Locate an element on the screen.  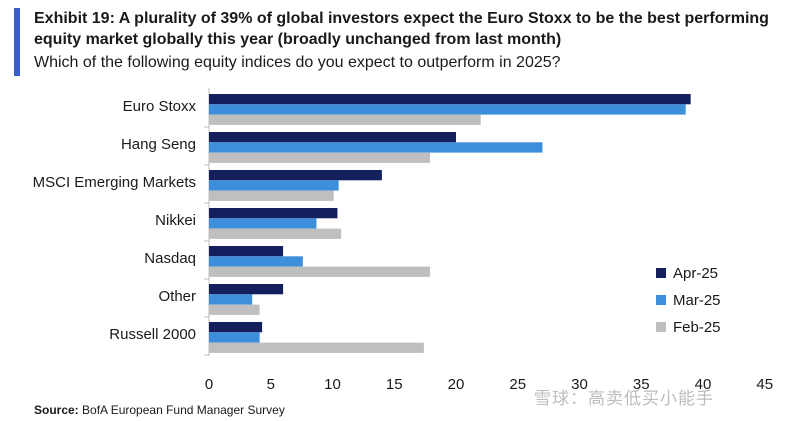
legend-label: Apr-25 is located at coordinates (695, 273).